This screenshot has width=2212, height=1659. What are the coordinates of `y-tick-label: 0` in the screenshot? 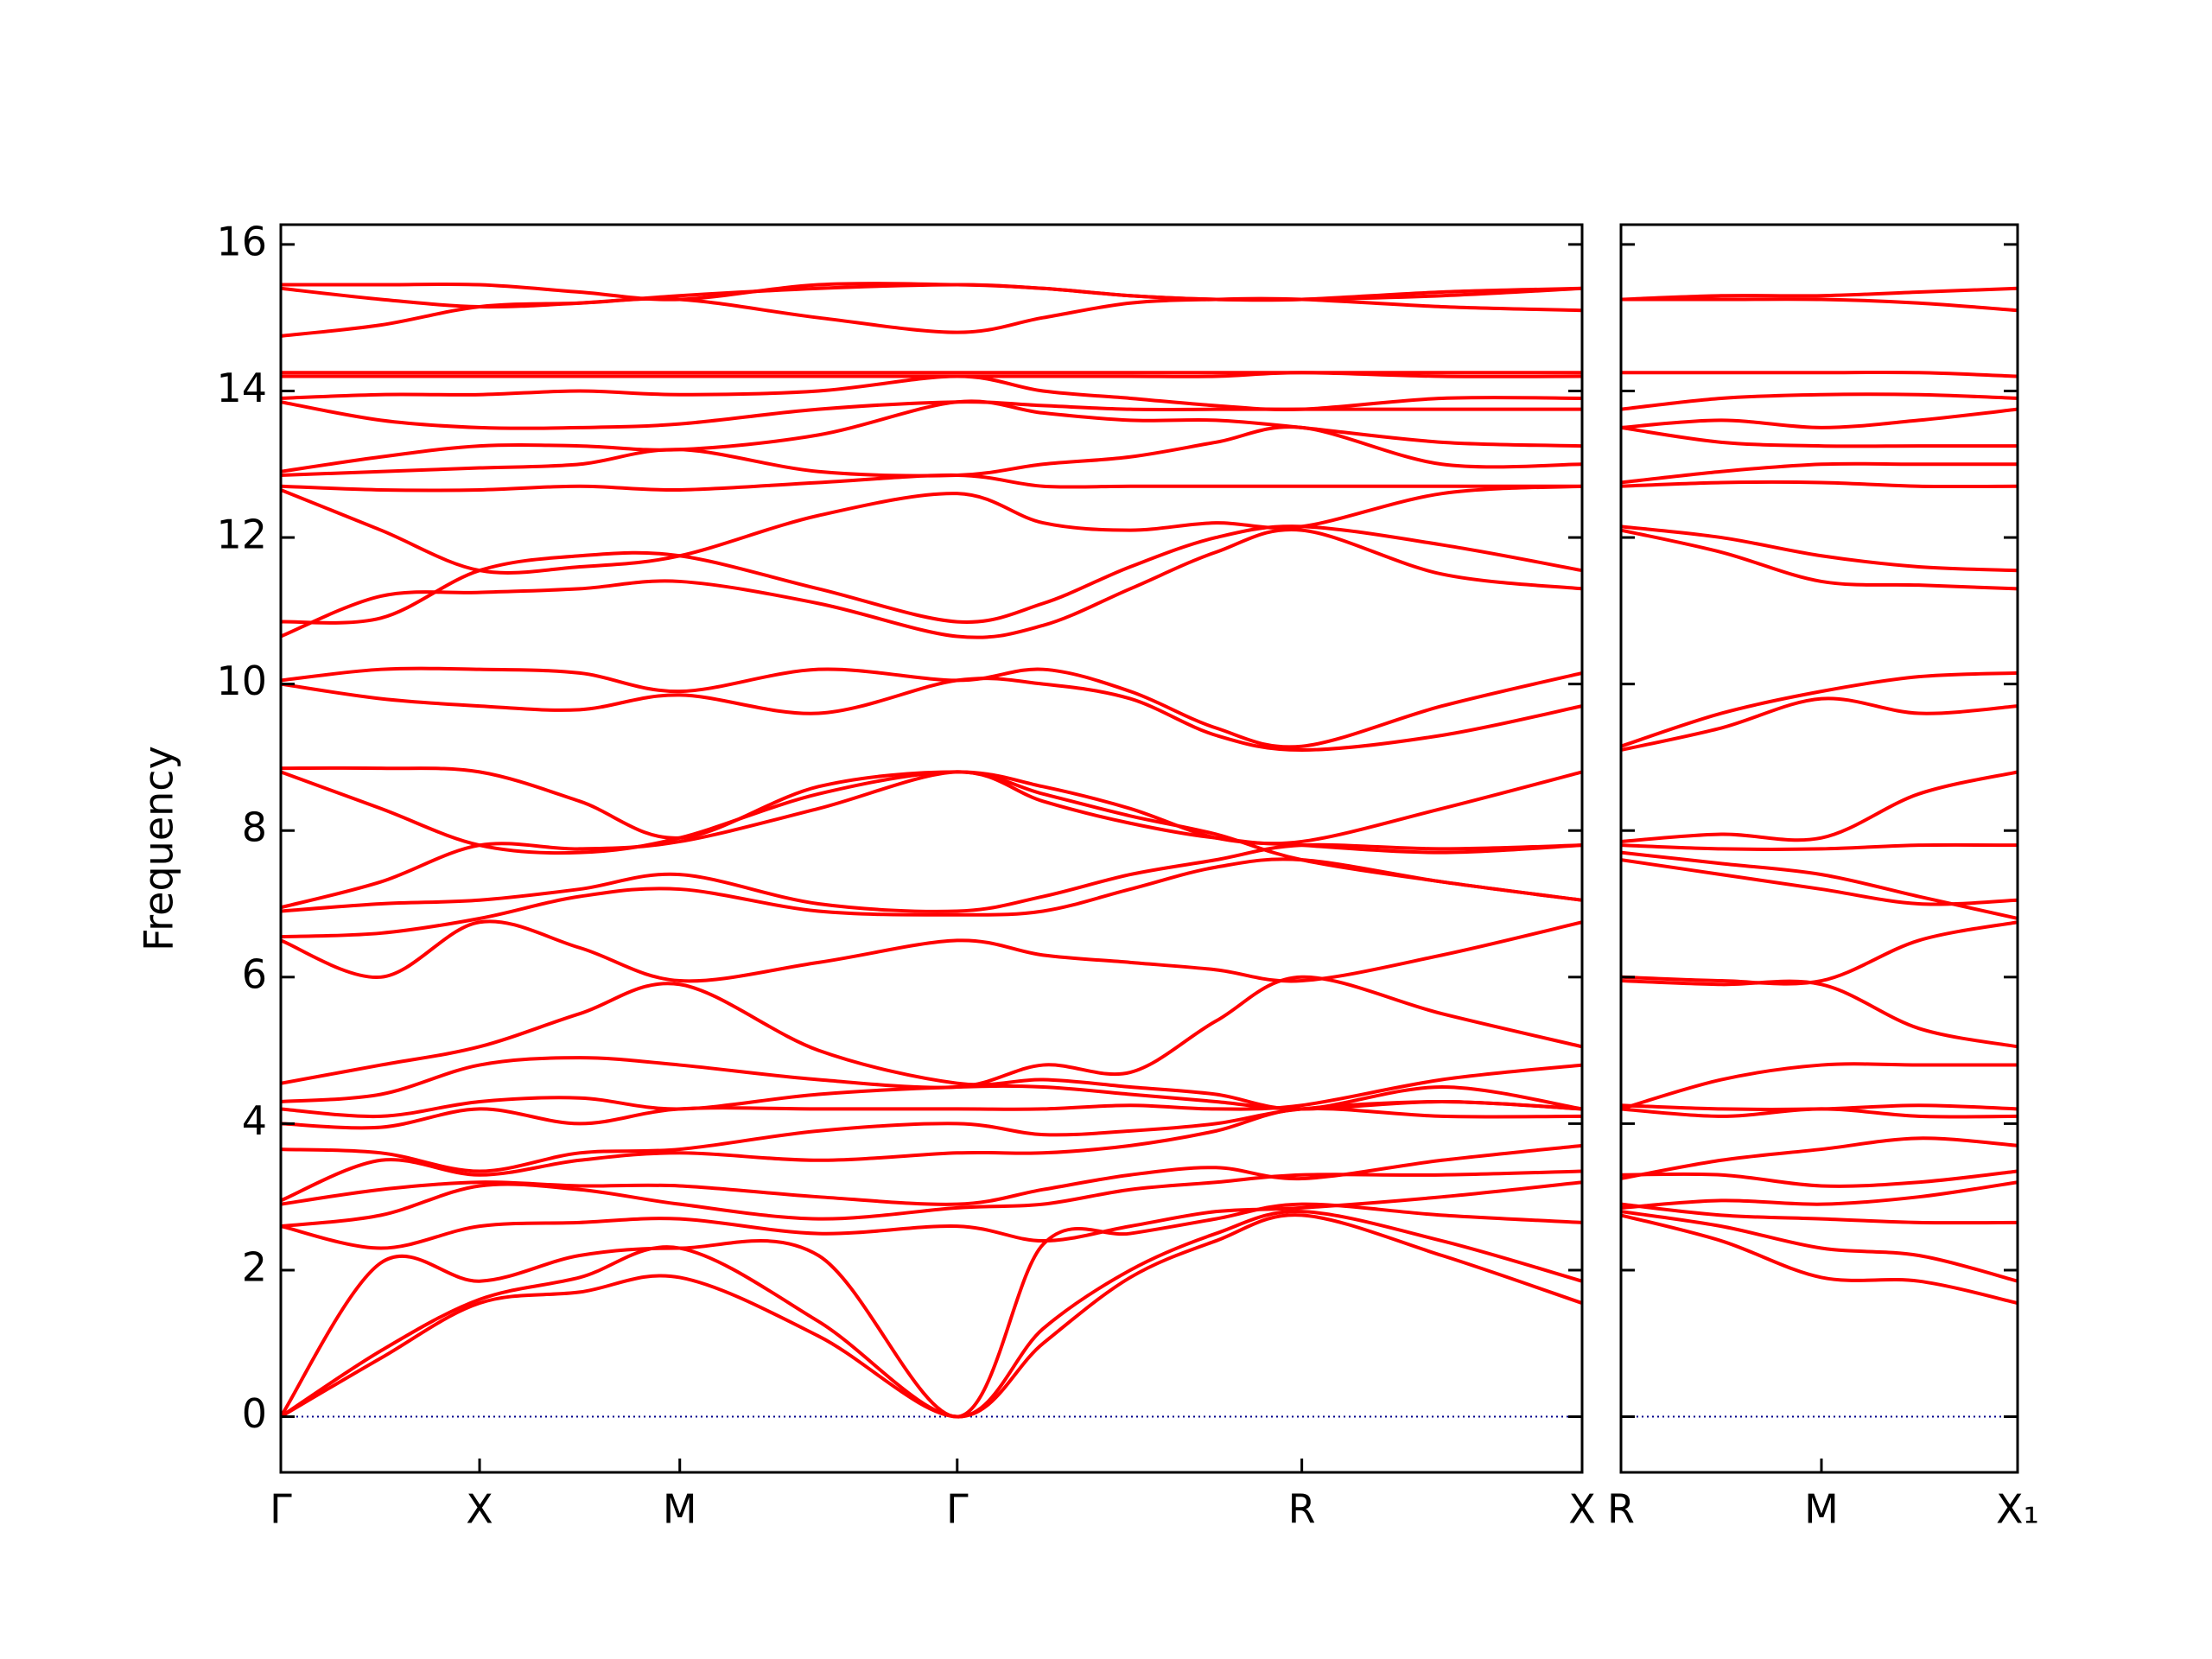 It's located at (254, 1413).